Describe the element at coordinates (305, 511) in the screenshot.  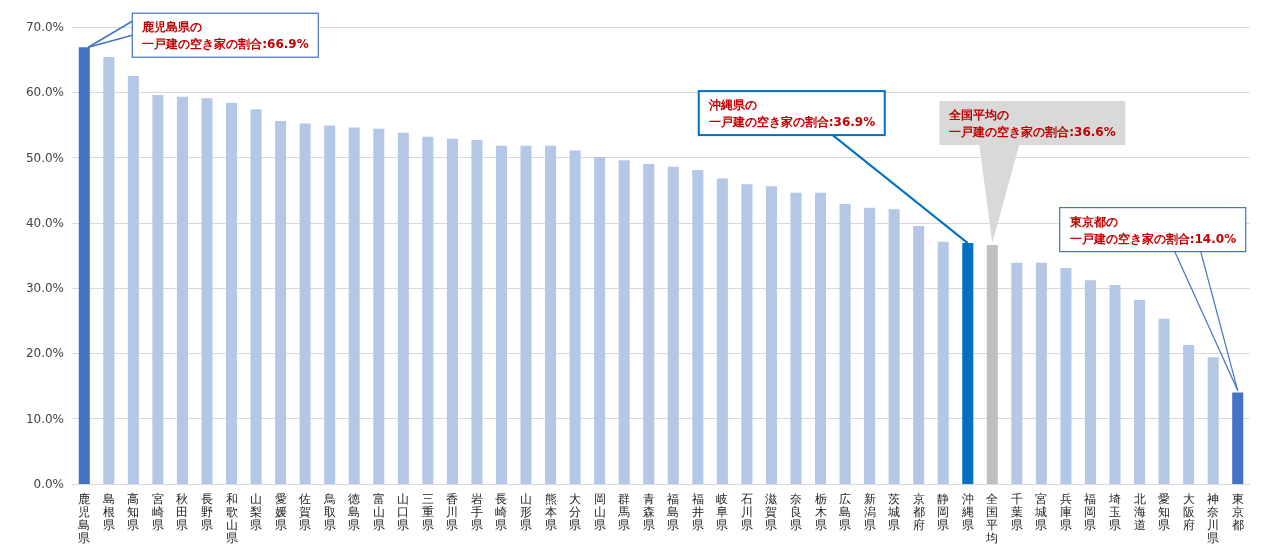
I see `x-tick-label: 佐賀県` at that location.